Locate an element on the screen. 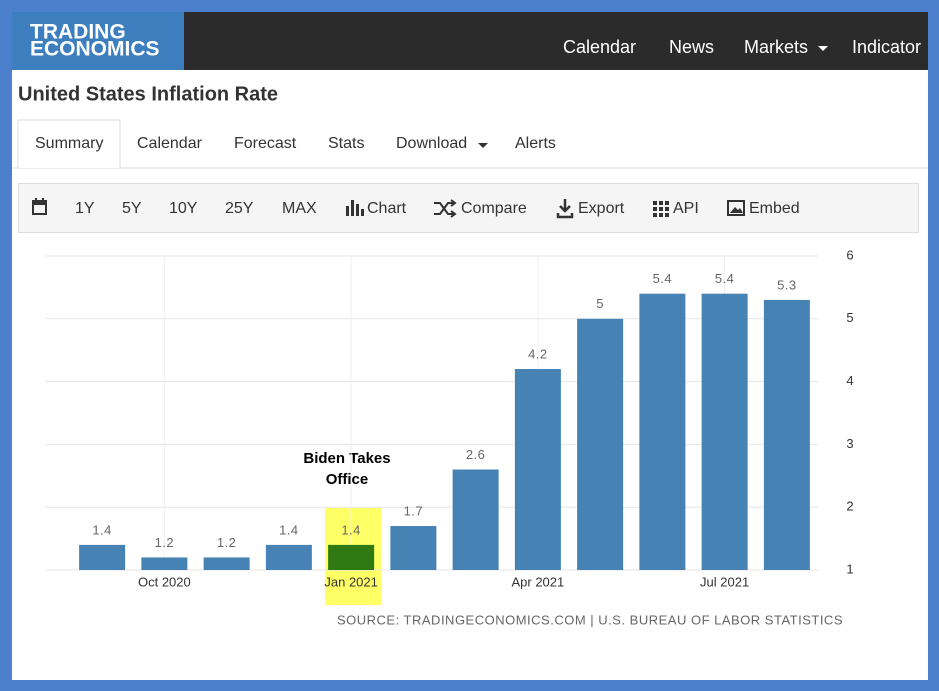 The height and width of the screenshot is (691, 939). toolbar is located at coordinates (468, 208).